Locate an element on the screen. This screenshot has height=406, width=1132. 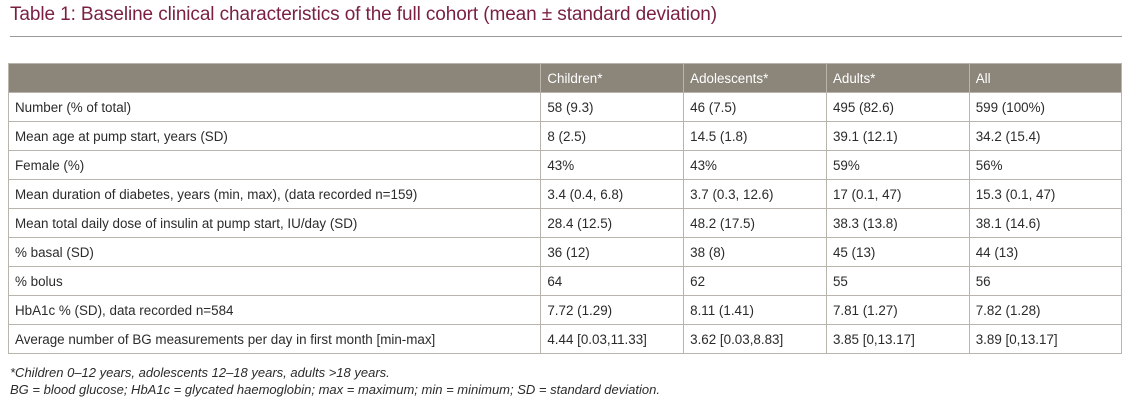
header-cell-adolescents: Adolescents* is located at coordinates (755, 78).